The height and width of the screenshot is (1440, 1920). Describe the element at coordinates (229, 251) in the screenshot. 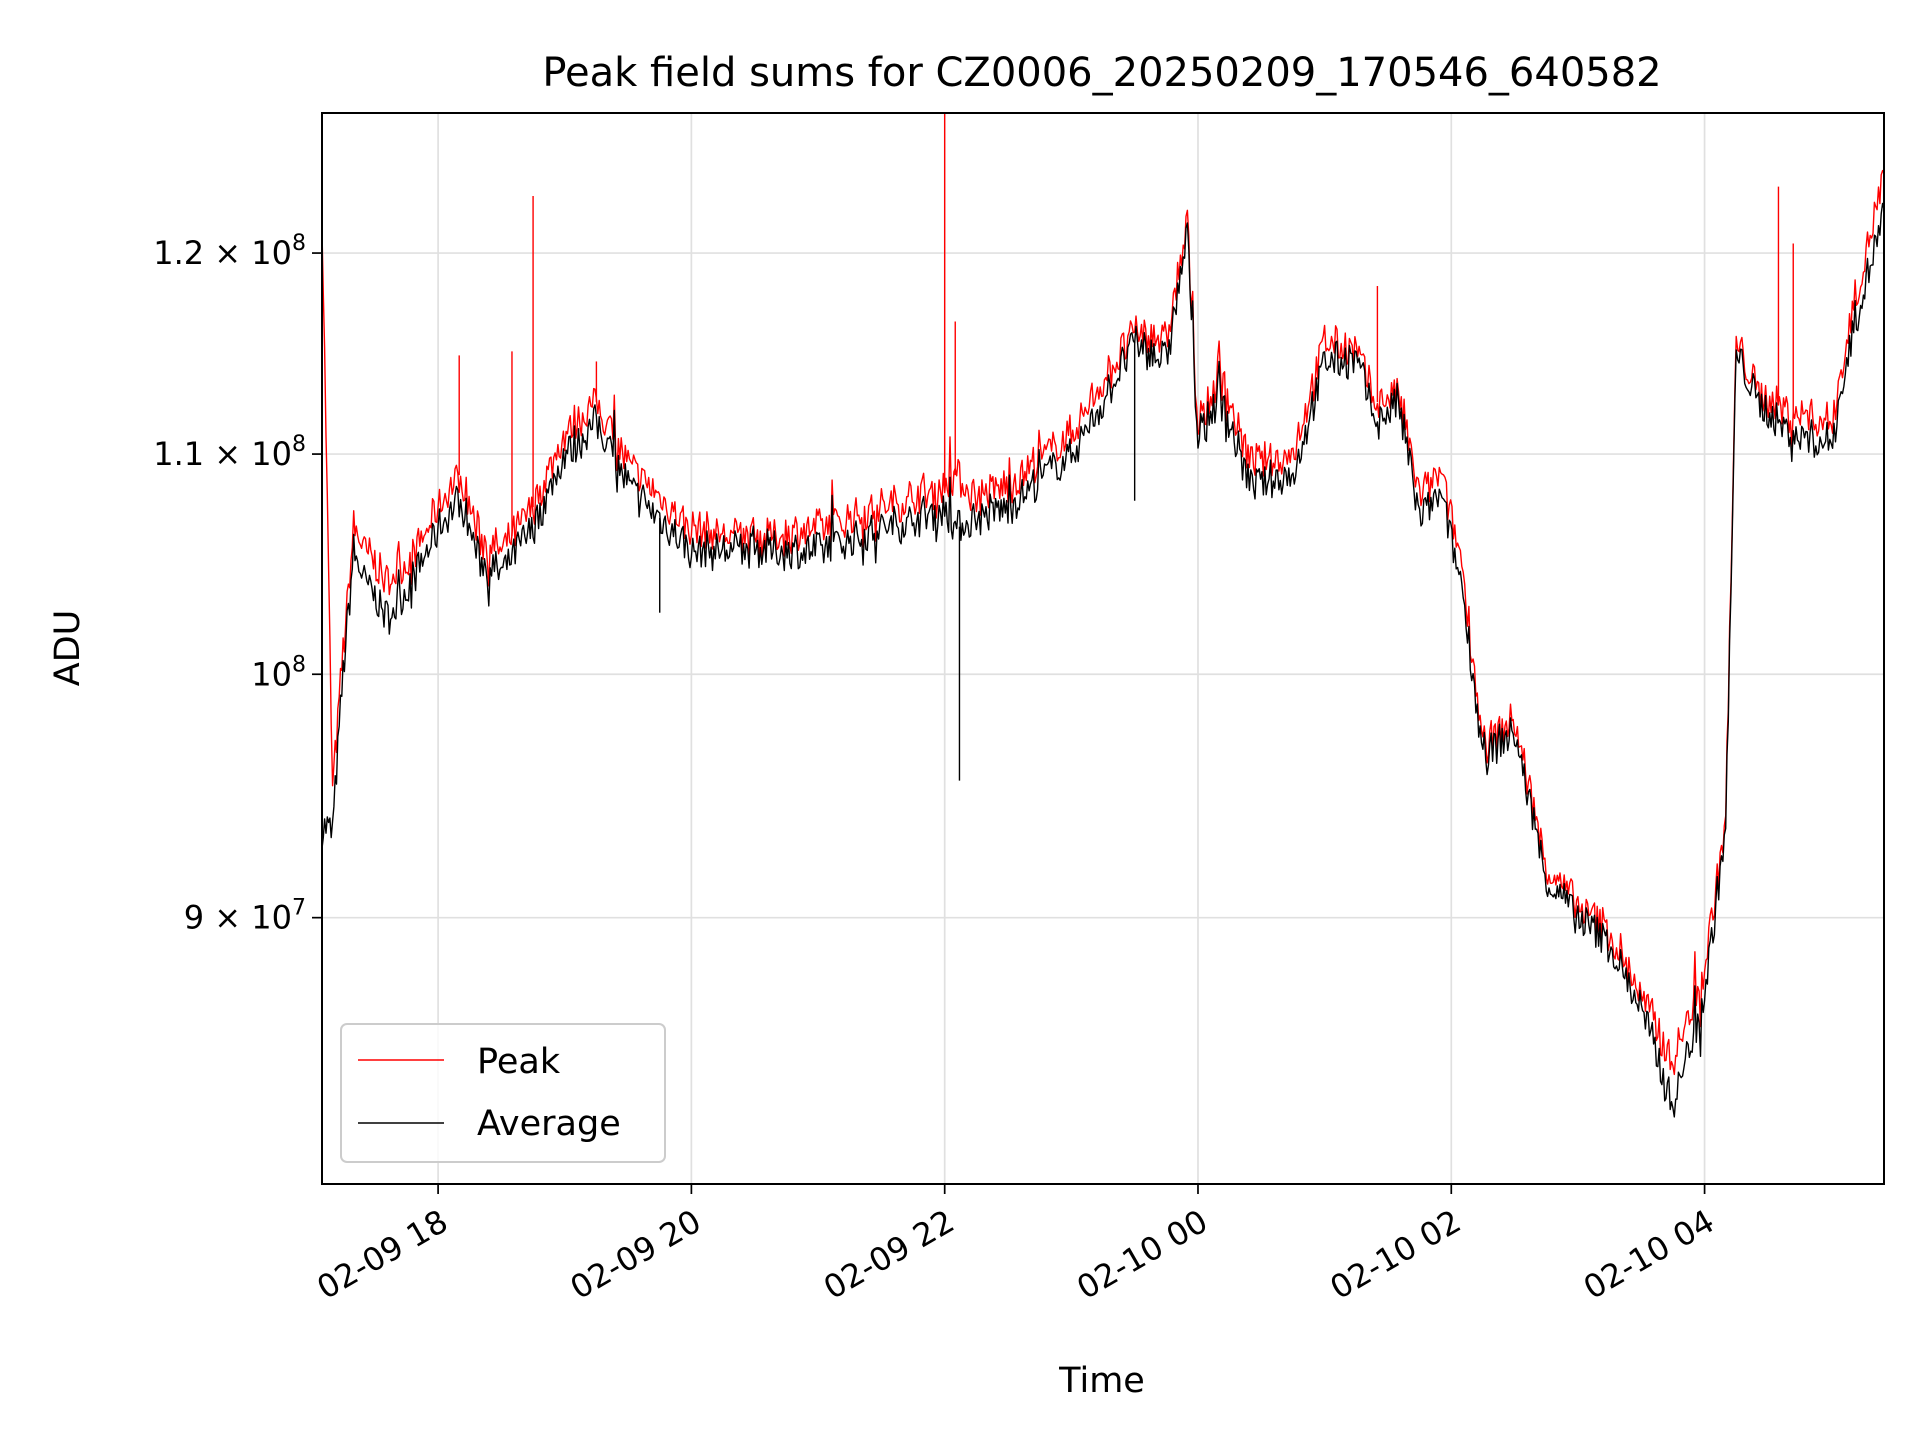

I see `y-tick-label: 1.2 × 108` at that location.